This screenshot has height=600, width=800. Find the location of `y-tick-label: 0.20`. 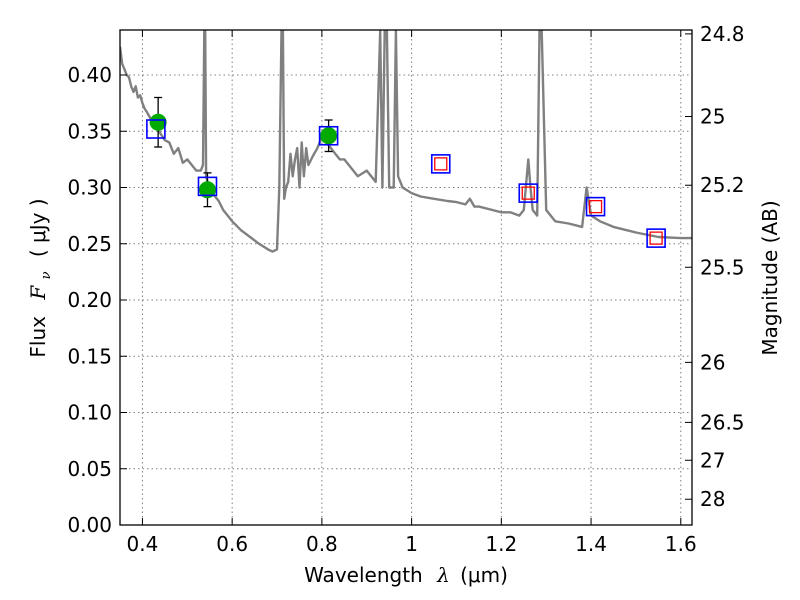

y-tick-label: 0.20 is located at coordinates (89, 300).